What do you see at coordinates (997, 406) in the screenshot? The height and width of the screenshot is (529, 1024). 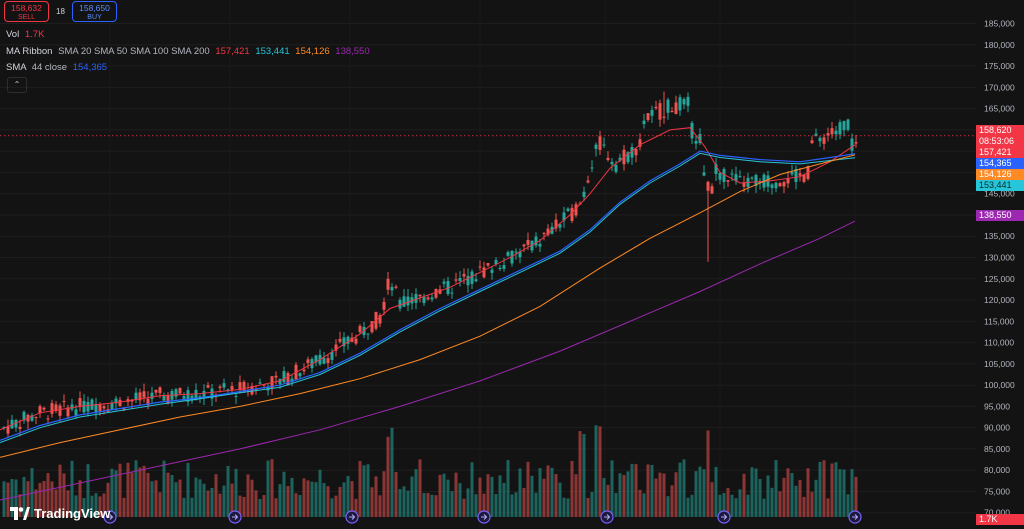 I see `price-tick-label: 95,000` at bounding box center [997, 406].